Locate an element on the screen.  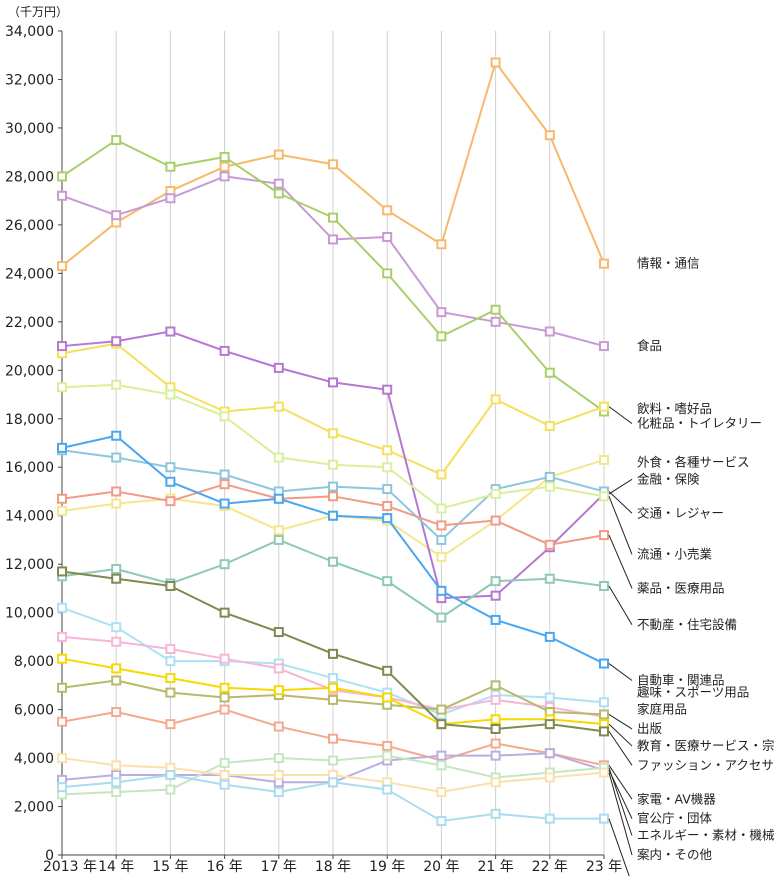
y-tick-label: 14,000 is located at coordinates (29, 517).